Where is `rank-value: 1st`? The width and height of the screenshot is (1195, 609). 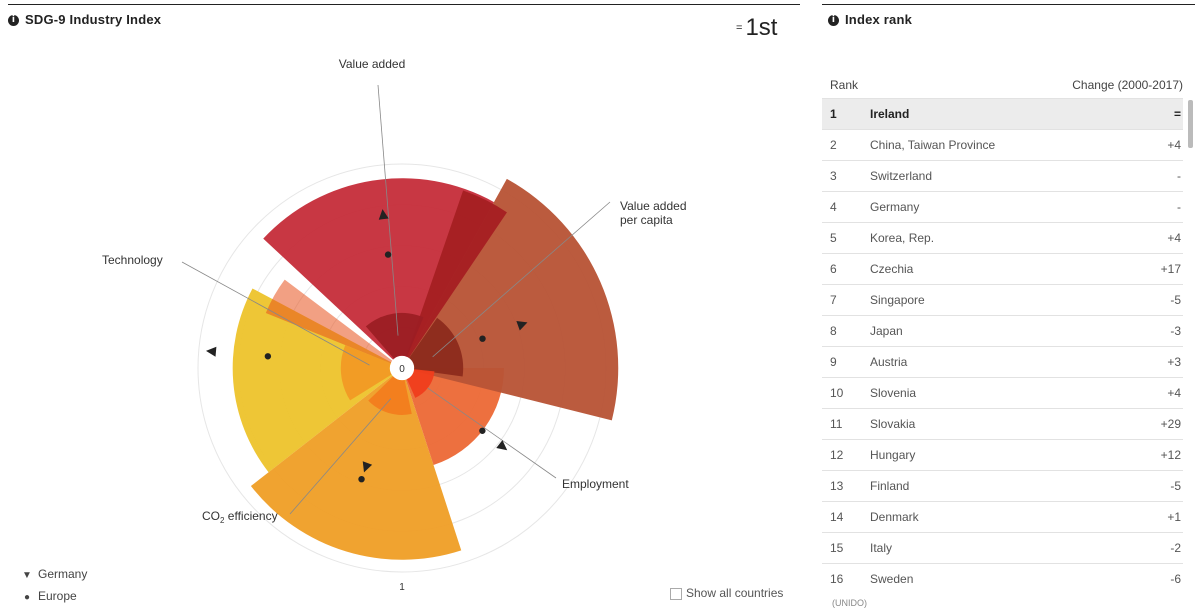
rank-value: 1st is located at coordinates (761, 27).